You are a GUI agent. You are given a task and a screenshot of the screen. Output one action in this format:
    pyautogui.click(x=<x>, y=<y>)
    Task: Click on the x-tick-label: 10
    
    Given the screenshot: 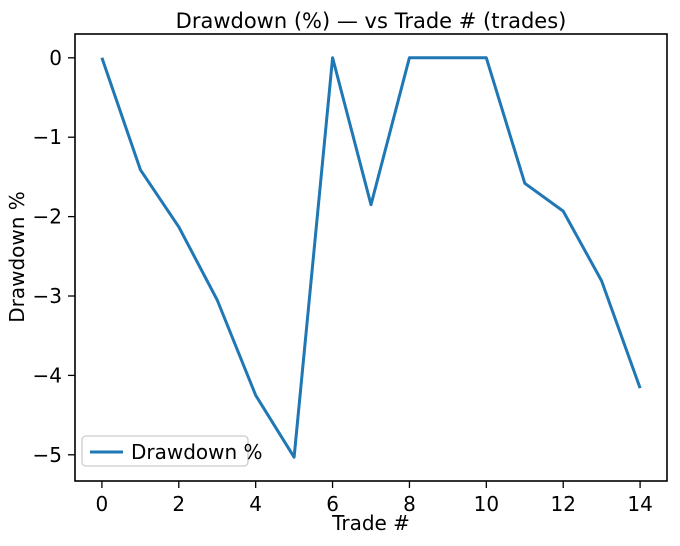 What is the action you would take?
    pyautogui.click(x=486, y=504)
    